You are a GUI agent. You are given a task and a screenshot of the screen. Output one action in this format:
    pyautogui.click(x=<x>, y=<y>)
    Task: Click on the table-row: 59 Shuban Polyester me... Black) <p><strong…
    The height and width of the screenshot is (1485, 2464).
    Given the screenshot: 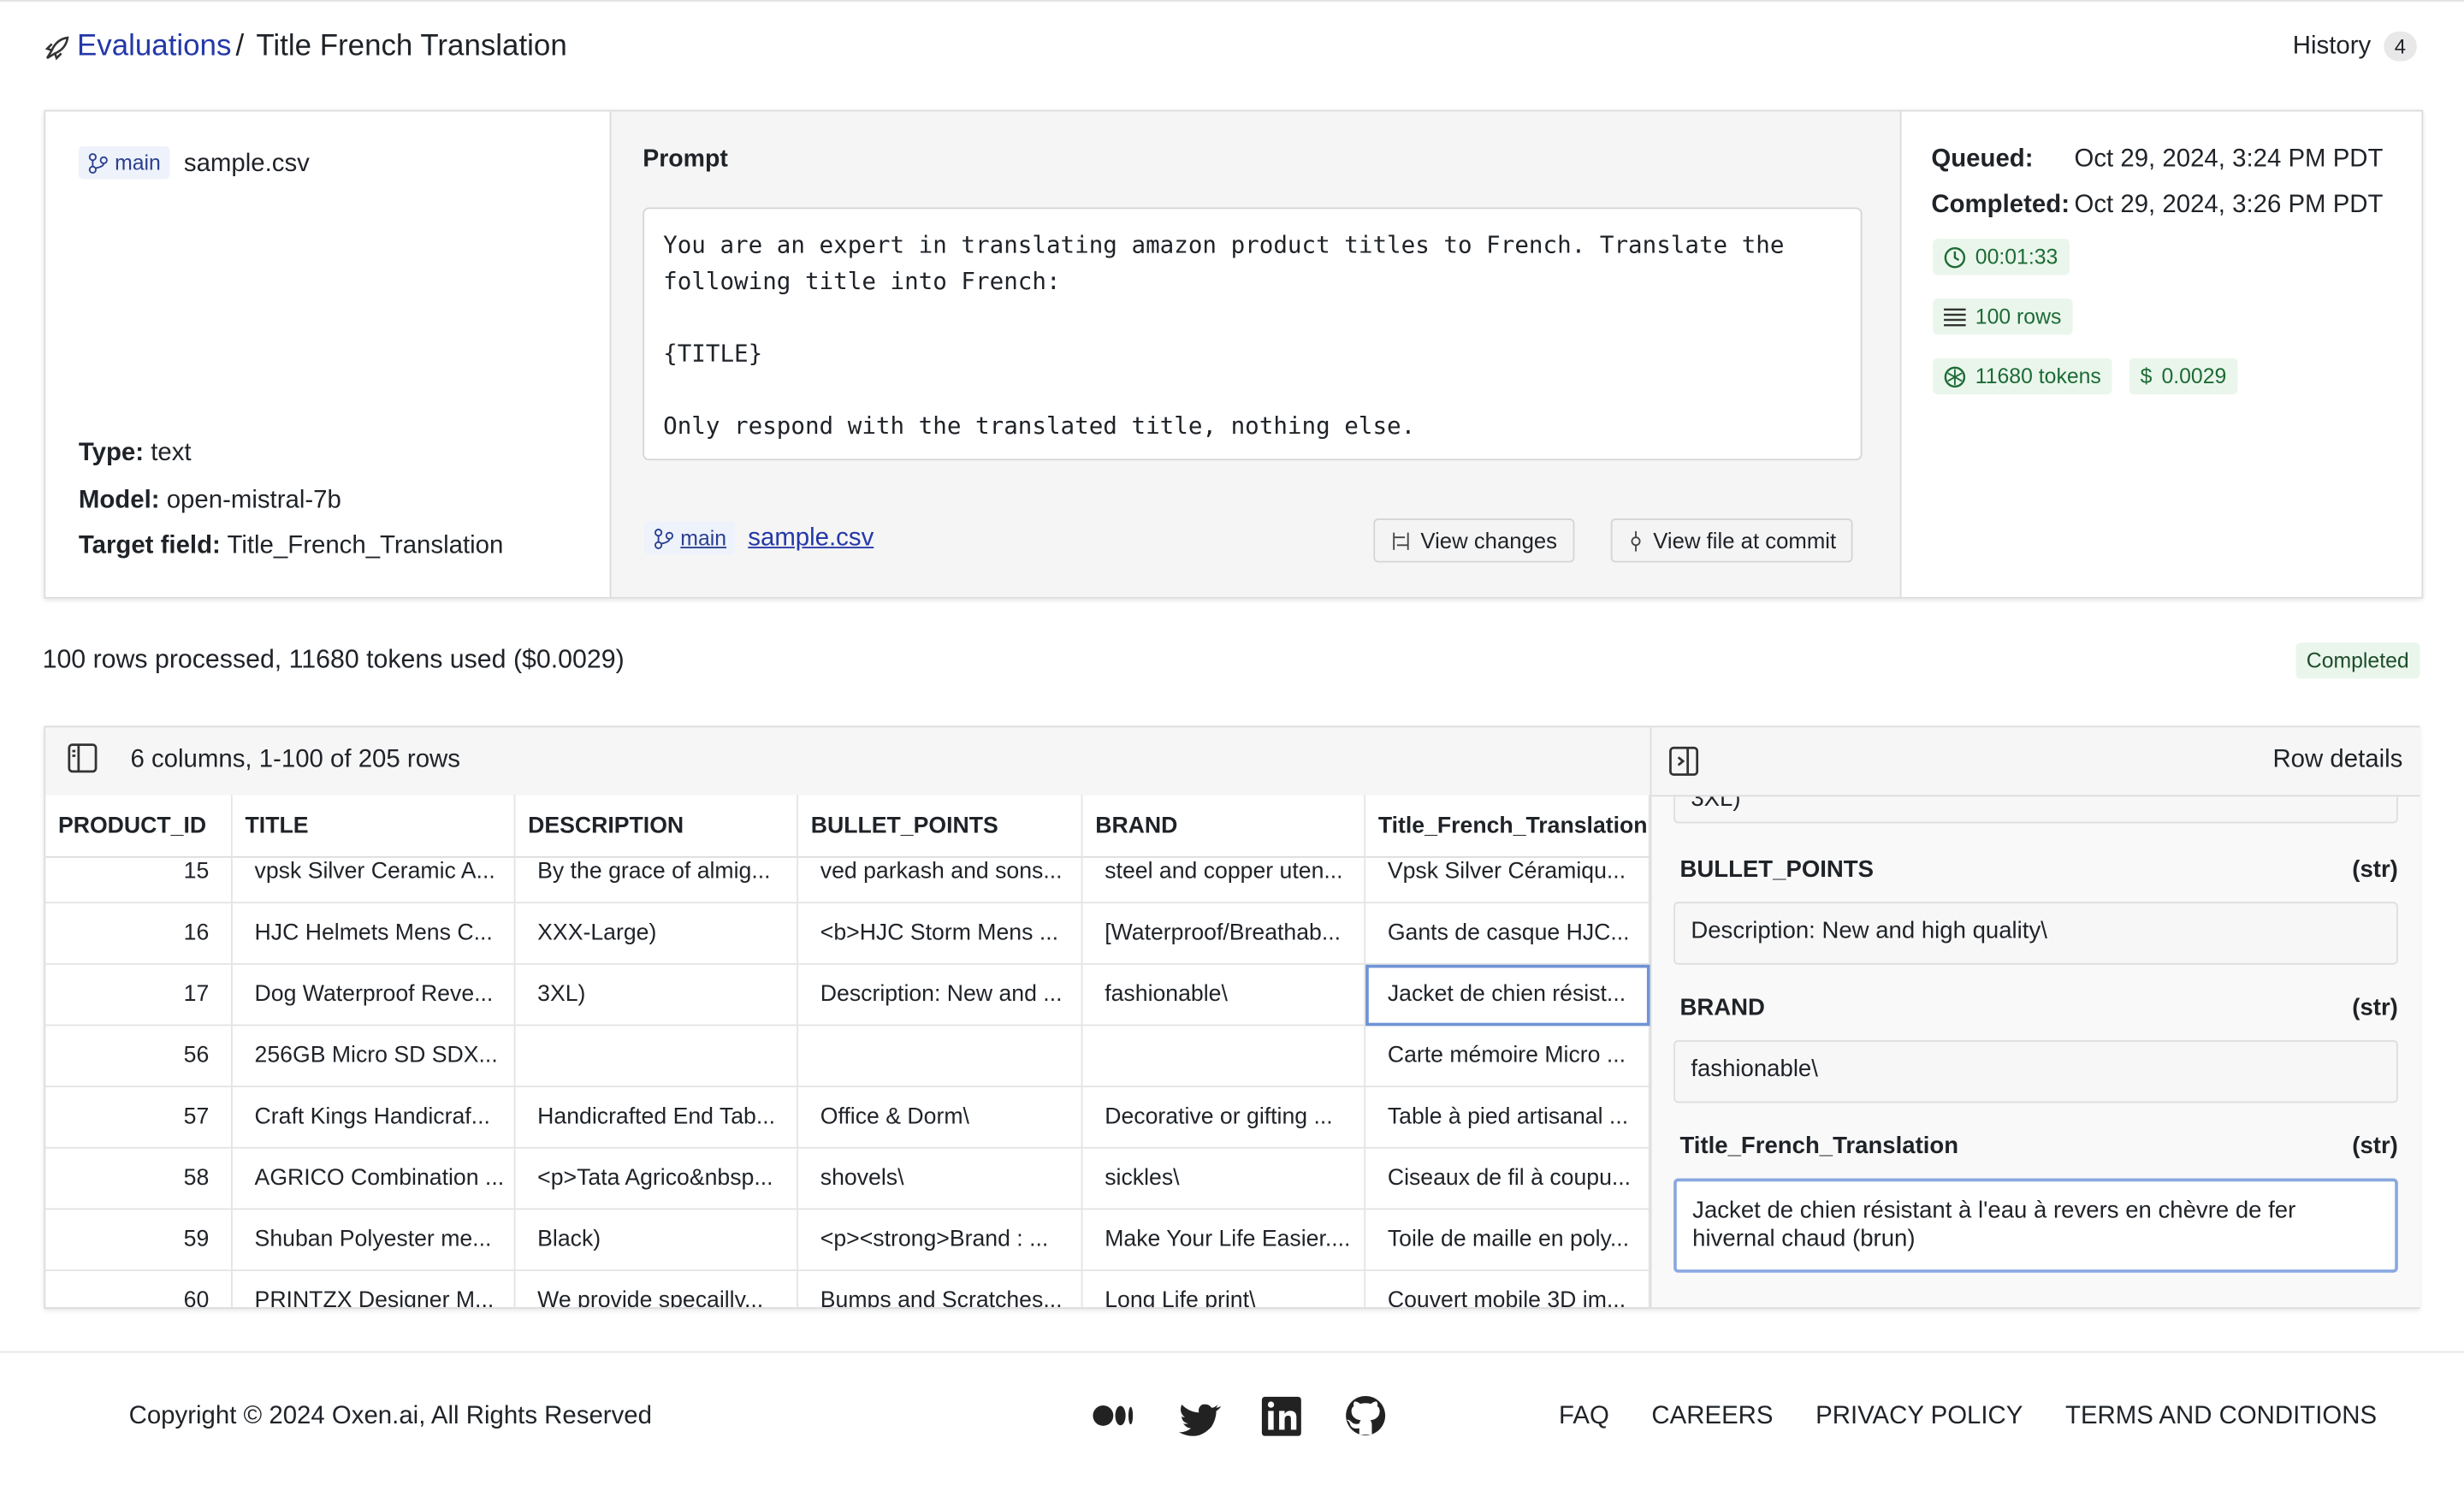 What is the action you would take?
    pyautogui.click(x=847, y=1240)
    